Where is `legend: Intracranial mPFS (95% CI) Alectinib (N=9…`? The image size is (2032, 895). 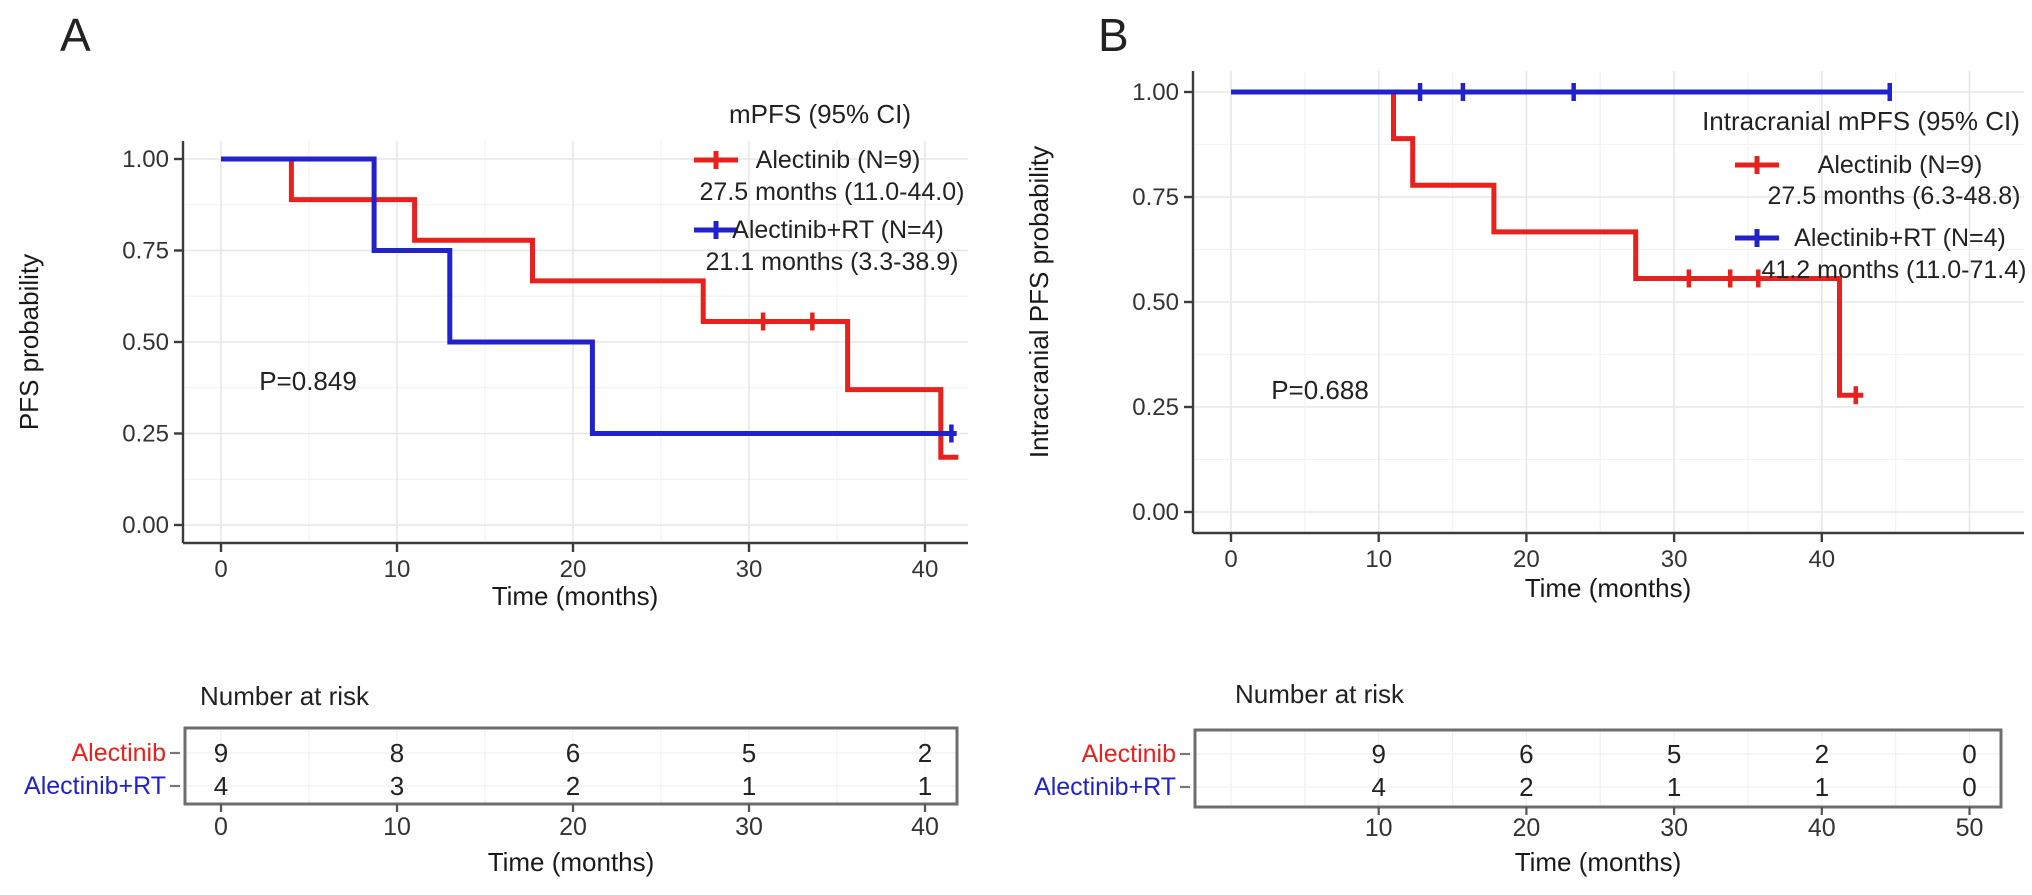
legend: Intracranial mPFS (95% CI) Alectinib (N=9… is located at coordinates (1864, 195).